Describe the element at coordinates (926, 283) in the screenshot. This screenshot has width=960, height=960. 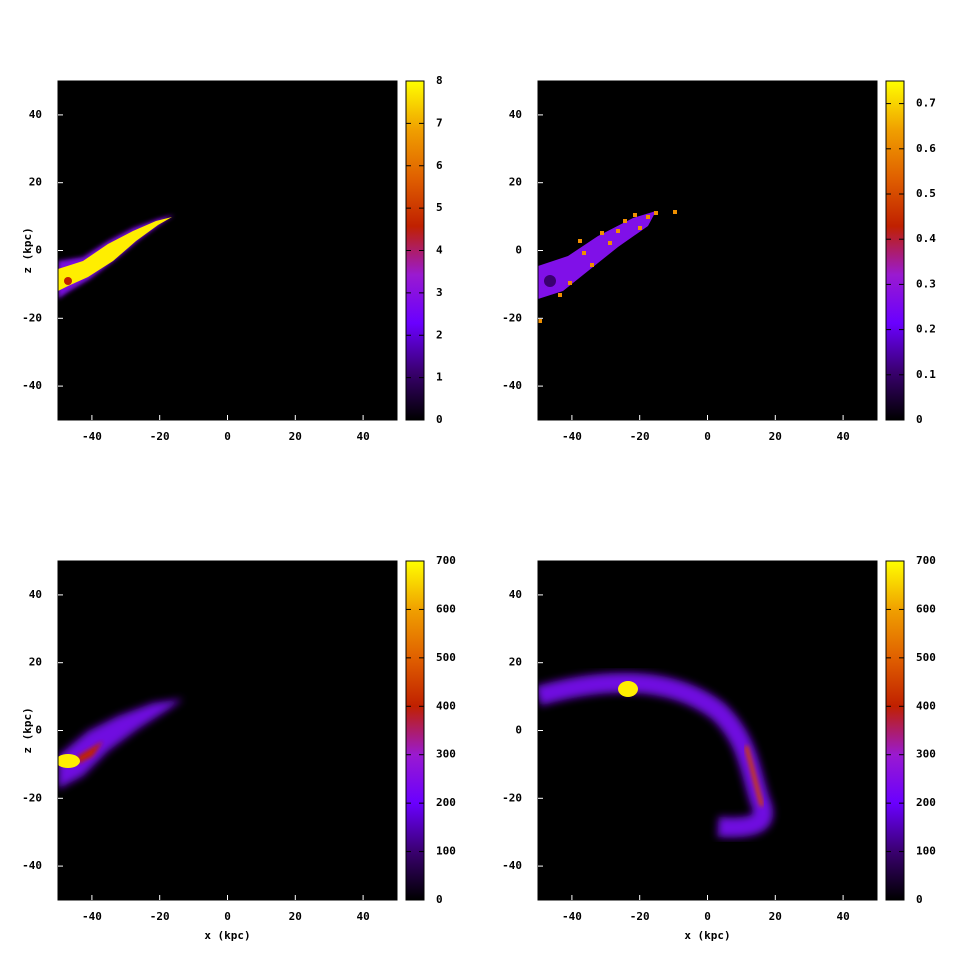
I see `colorbar-tick-label: 0.3` at that location.